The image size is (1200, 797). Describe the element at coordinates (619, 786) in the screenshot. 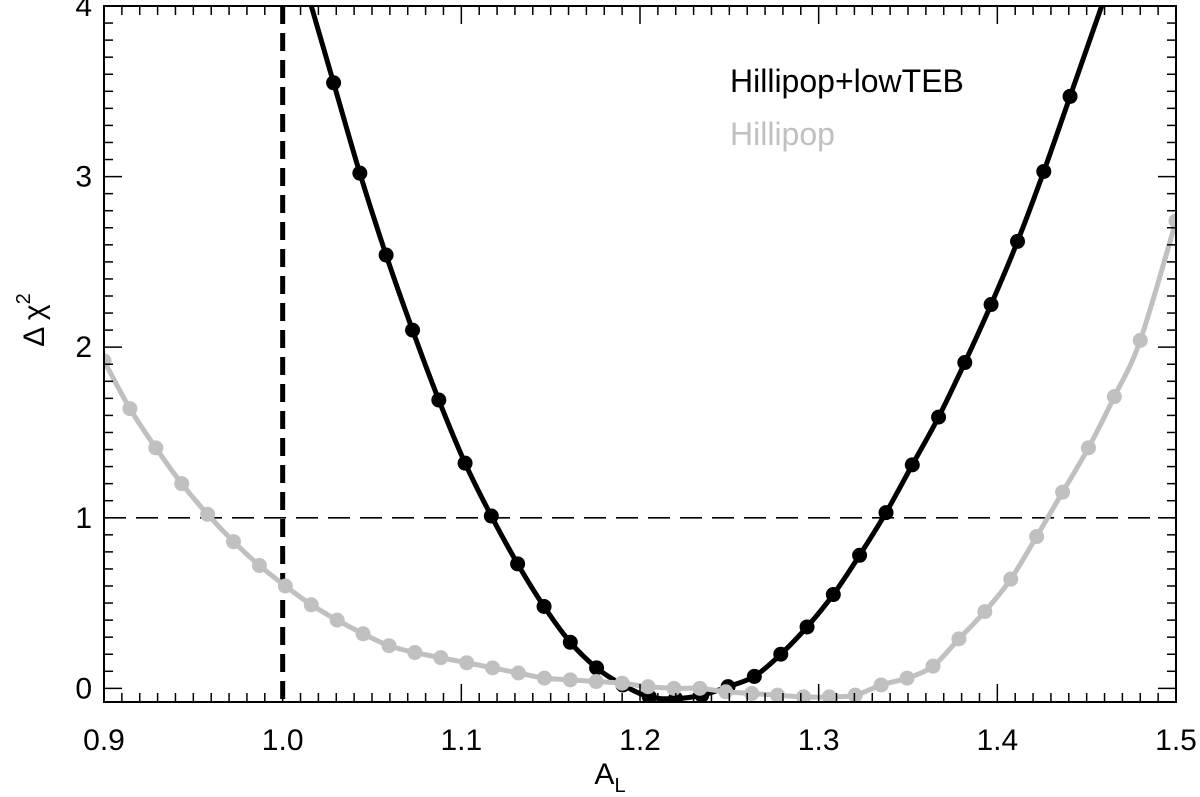

I see `x-axis-label-subscript: L` at that location.